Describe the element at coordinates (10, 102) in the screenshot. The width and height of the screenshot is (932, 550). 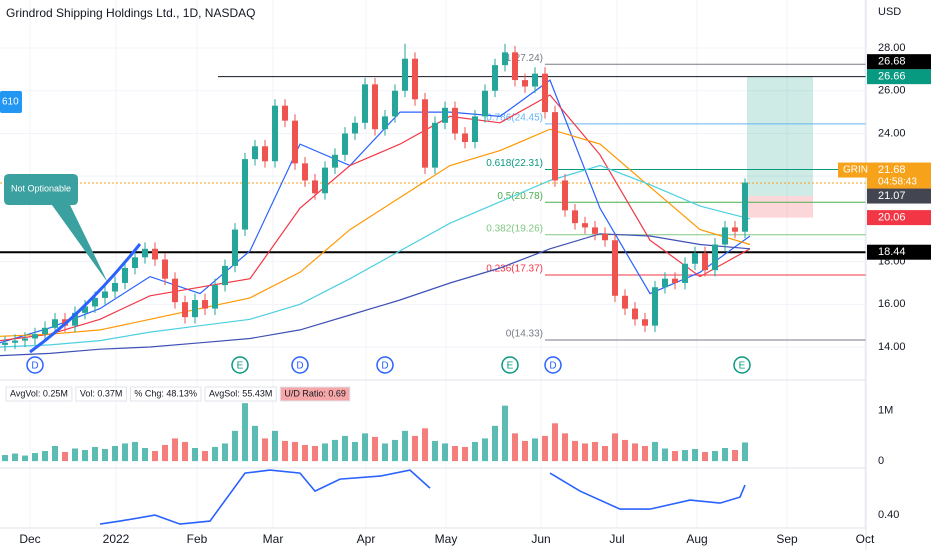
I see `left-badge-text: 610` at that location.